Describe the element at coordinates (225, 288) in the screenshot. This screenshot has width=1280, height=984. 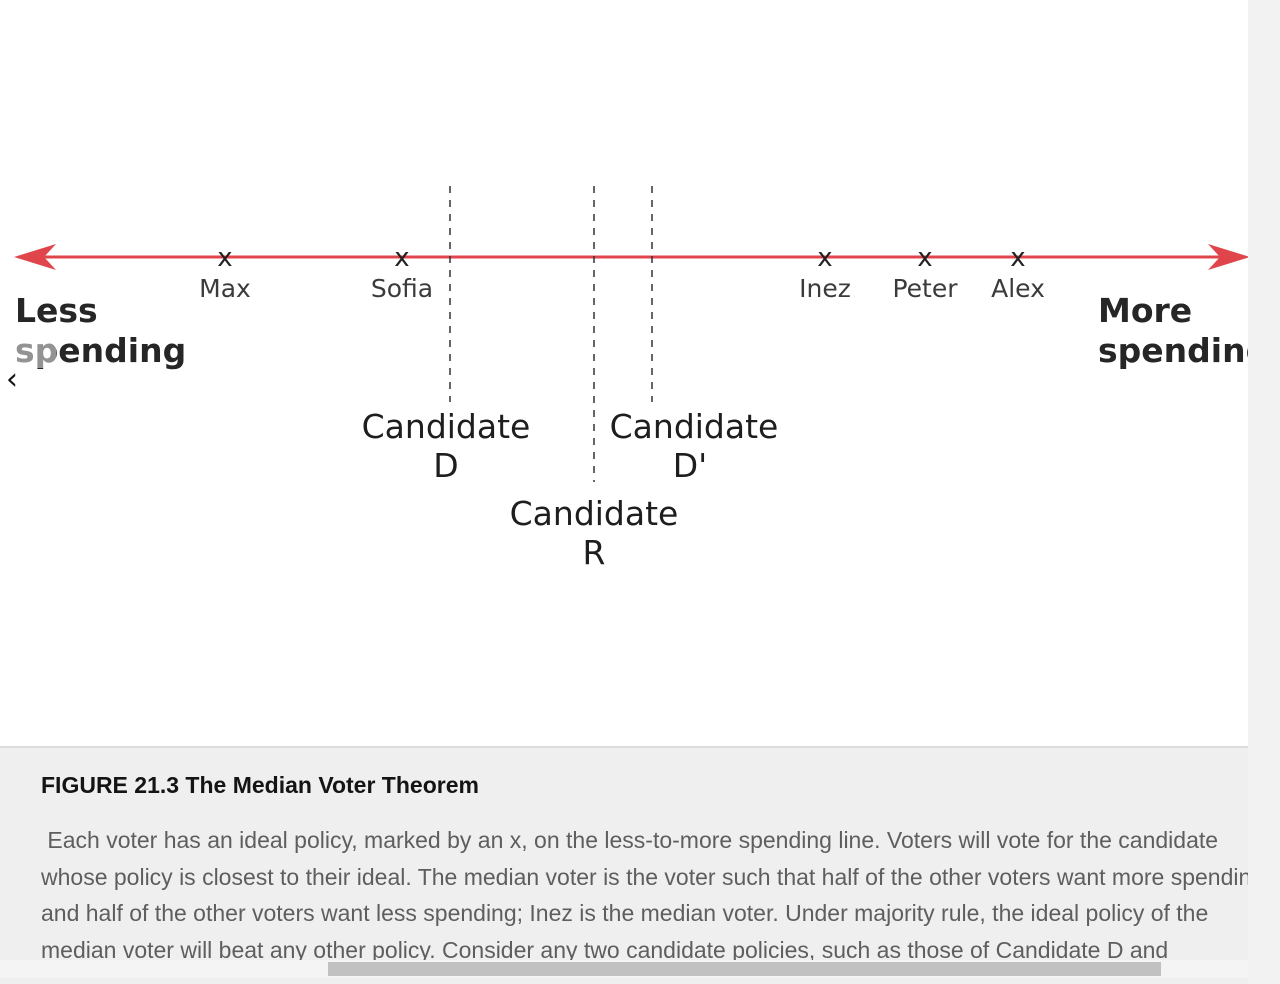
I see `voter-max-label: Max` at that location.